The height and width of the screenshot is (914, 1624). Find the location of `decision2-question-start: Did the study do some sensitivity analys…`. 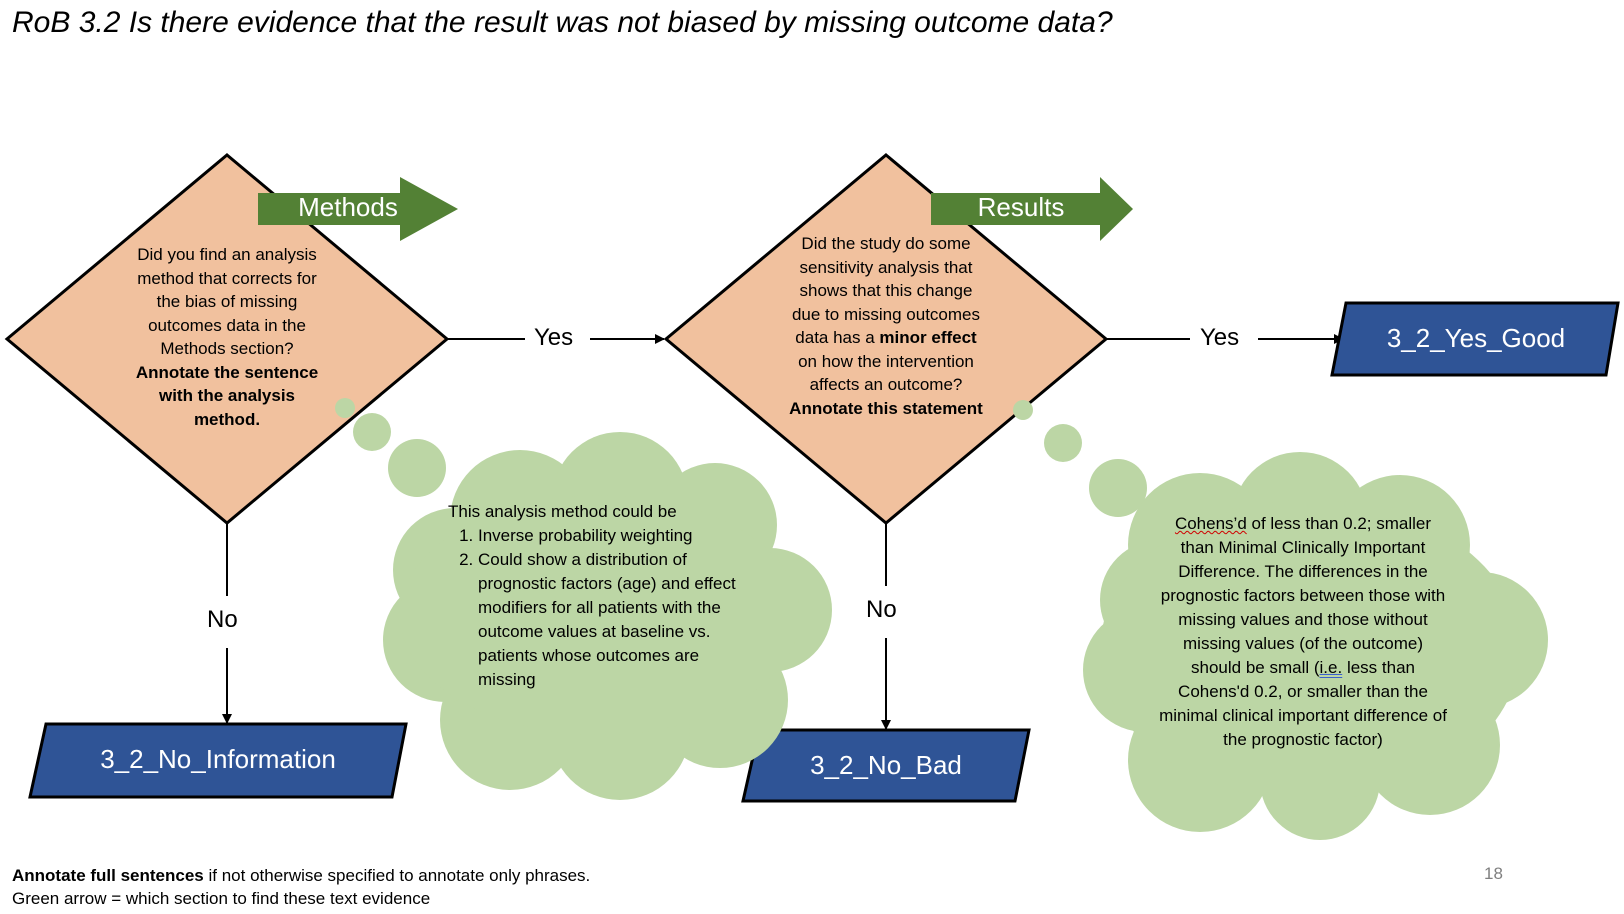

decision2-question-start: Did the study do some sensitivity analys… is located at coordinates (886, 290).